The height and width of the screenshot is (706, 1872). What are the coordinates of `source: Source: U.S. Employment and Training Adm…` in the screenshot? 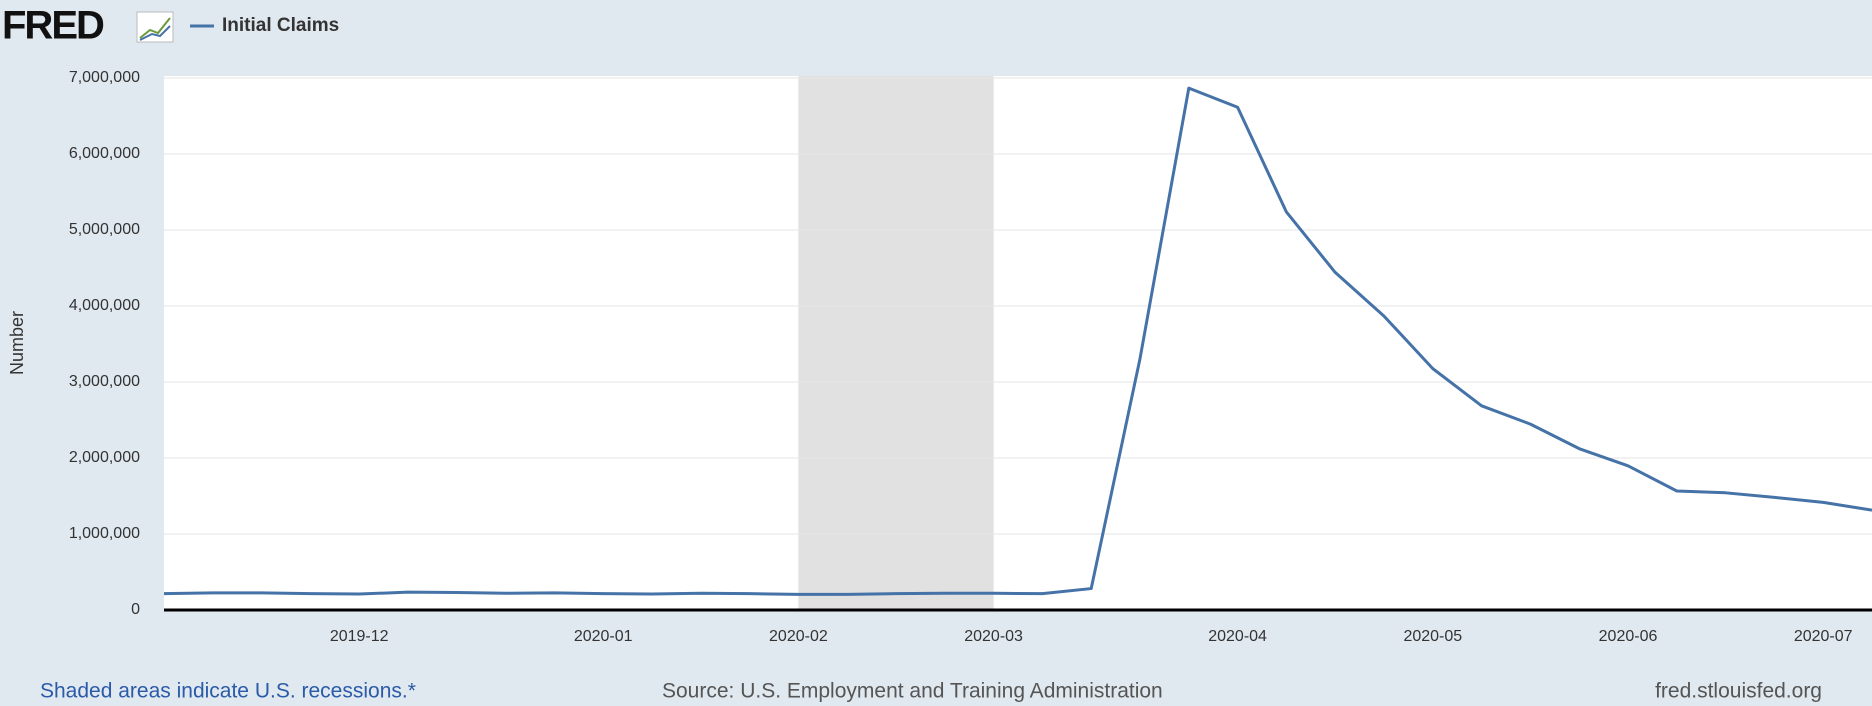 It's located at (912, 691).